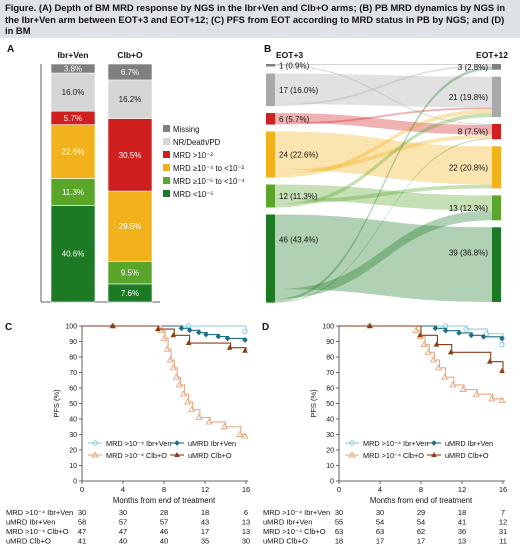 The height and width of the screenshot is (550, 520). Describe the element at coordinates (503, 489) in the screenshot. I see `x-tick-label: 16` at that location.